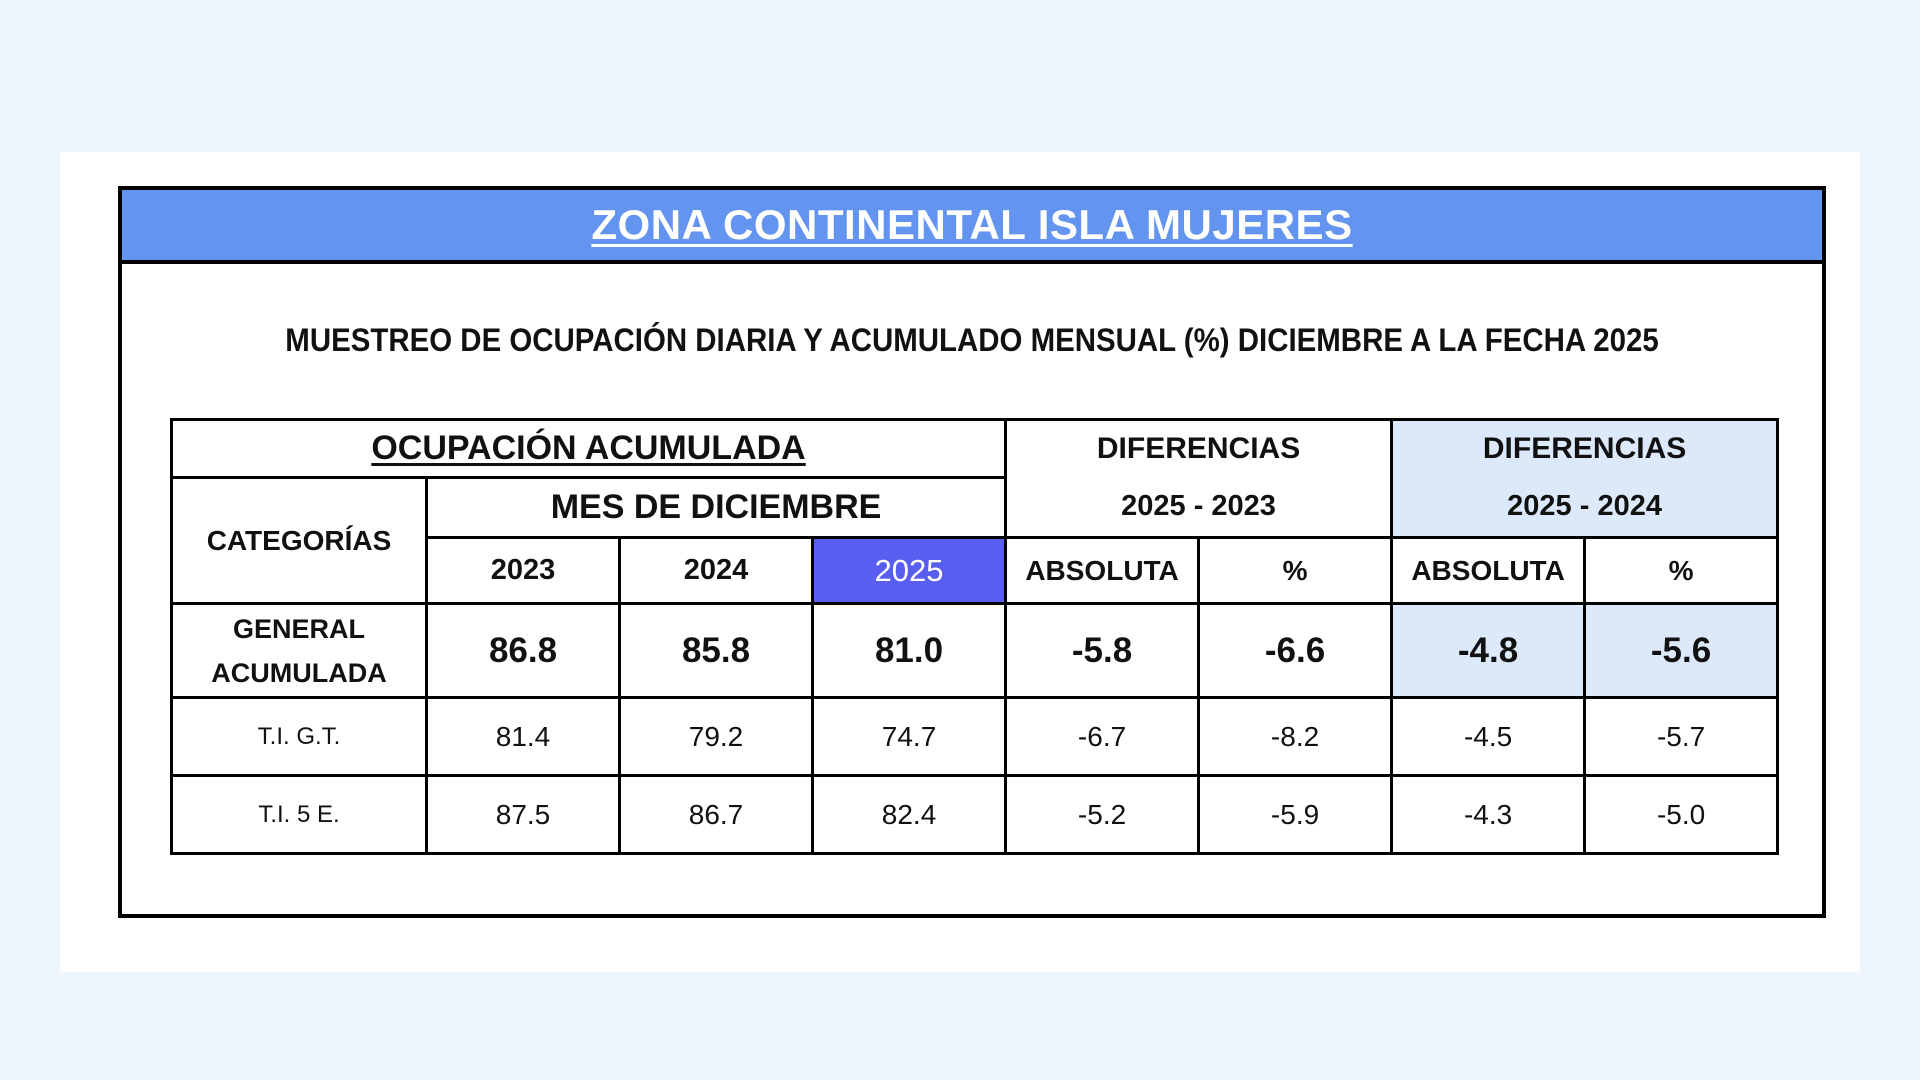  I want to click on cell-diff-a-absolute: -6.7, so click(1102, 736).